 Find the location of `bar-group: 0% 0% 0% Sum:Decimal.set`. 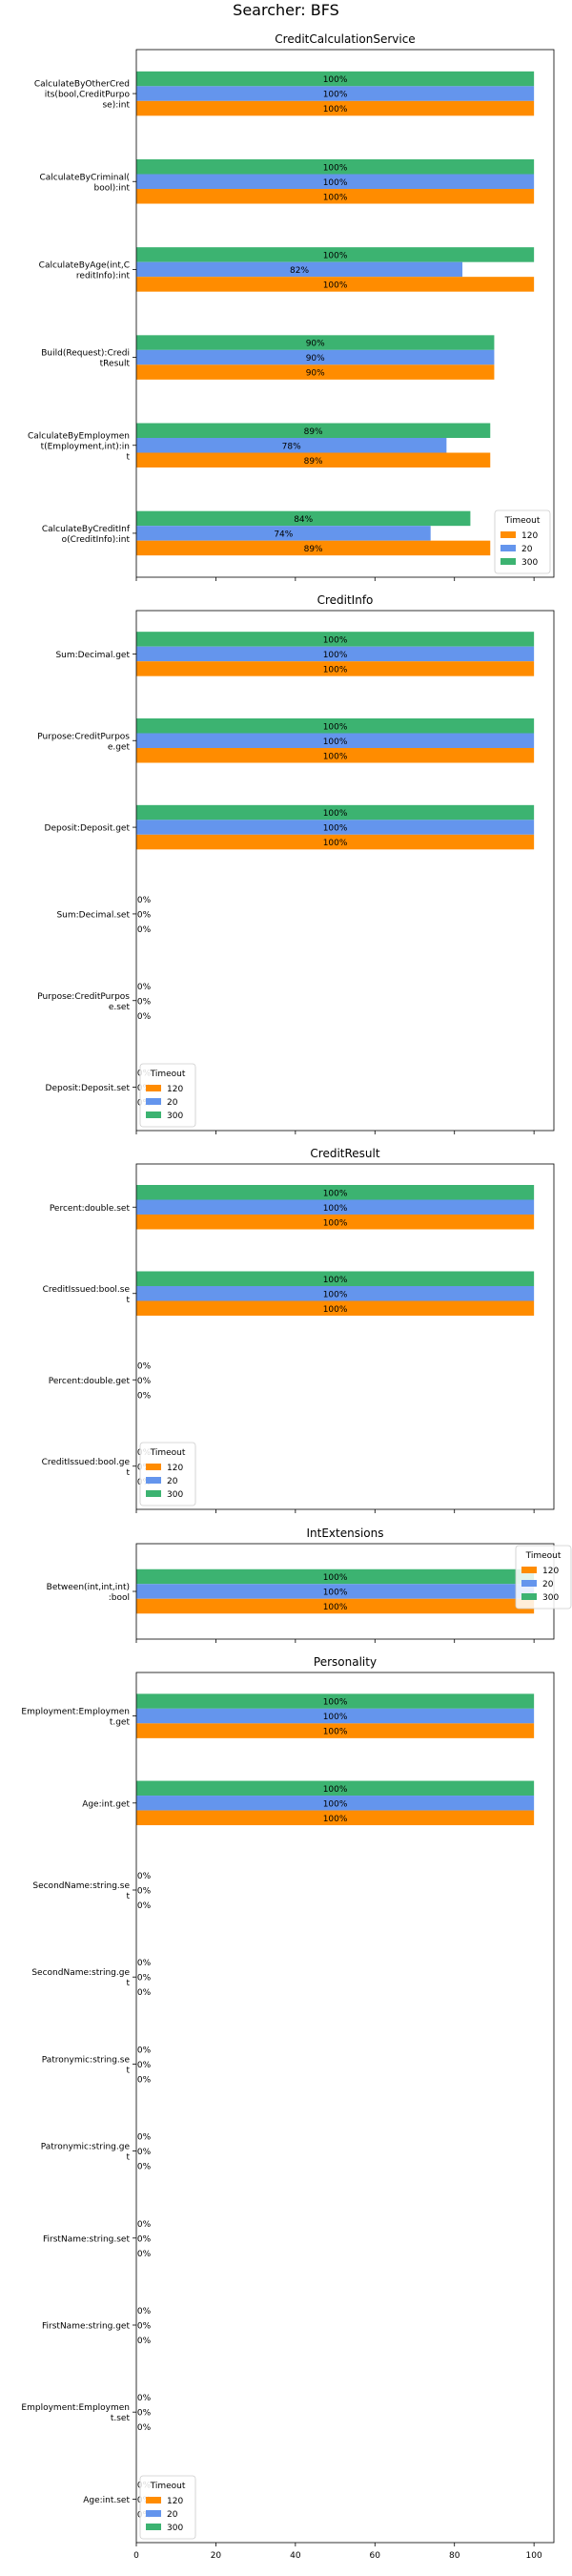

bar-group: 0% 0% 0% Sum:Decimal.set is located at coordinates (104, 915).